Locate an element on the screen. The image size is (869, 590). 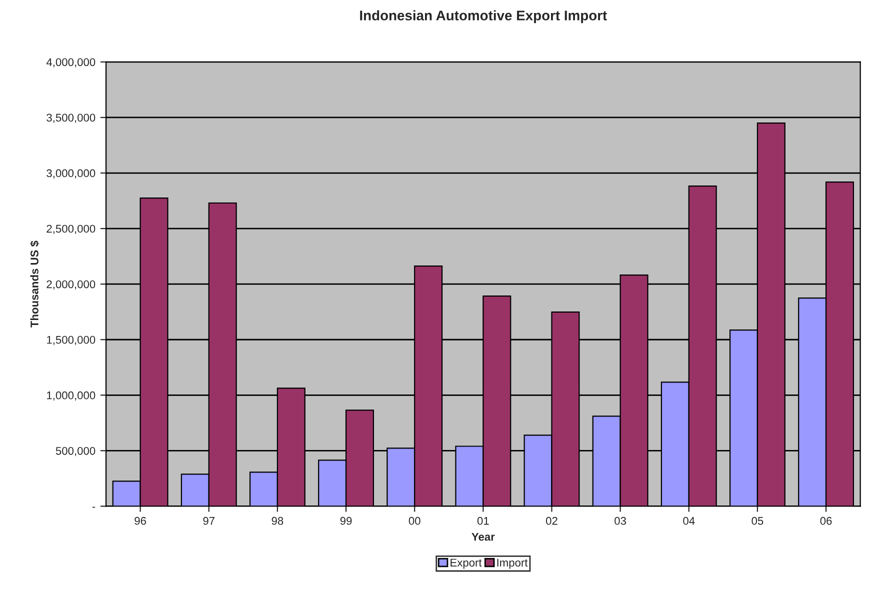
x-tick-label: 96 is located at coordinates (140, 520).